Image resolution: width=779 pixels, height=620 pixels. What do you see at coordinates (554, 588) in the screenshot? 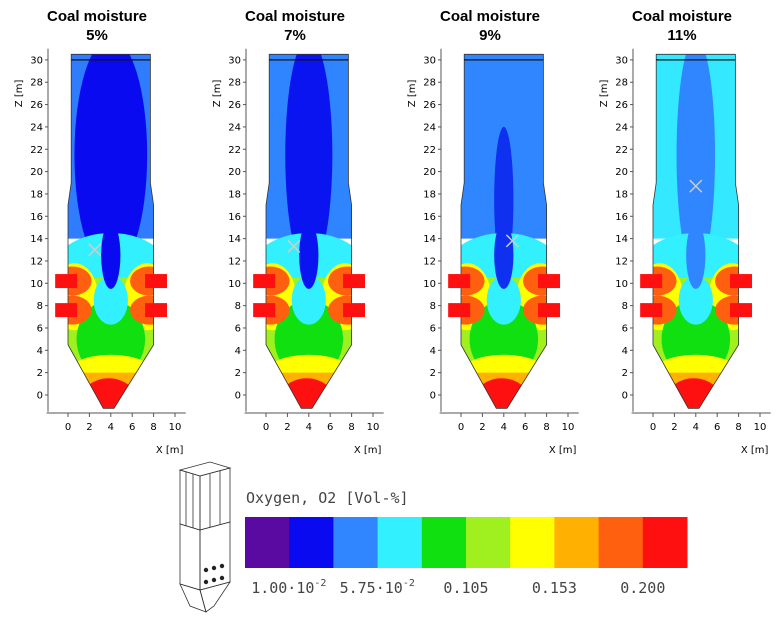
I see `legend-label: 0.153` at bounding box center [554, 588].